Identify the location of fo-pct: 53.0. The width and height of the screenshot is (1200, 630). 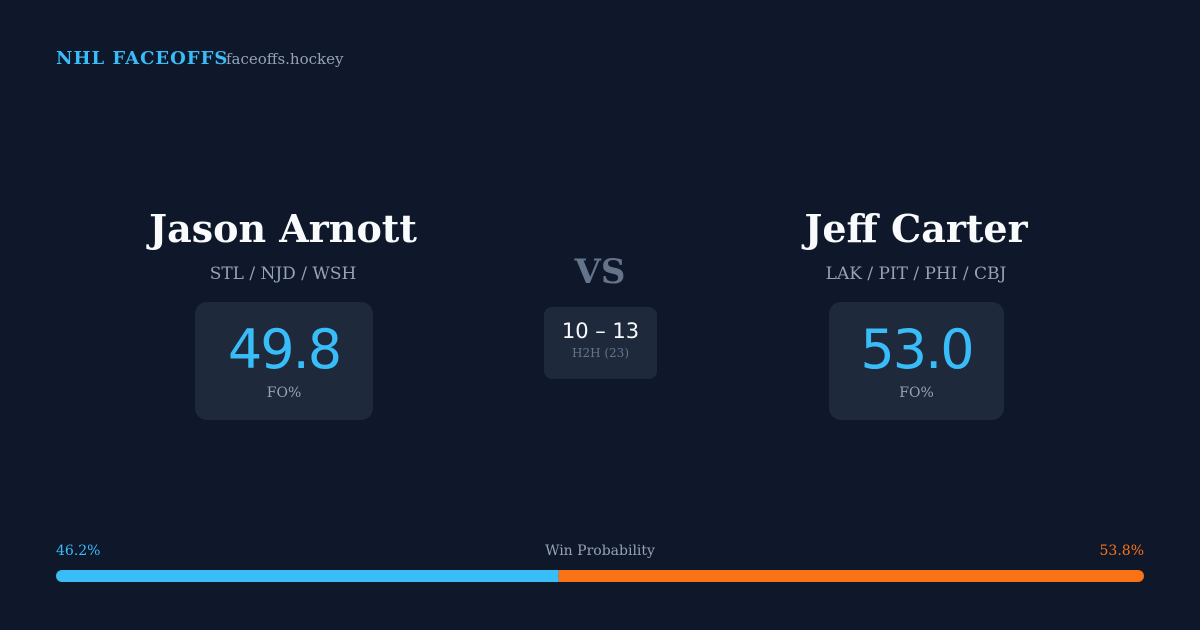
(917, 349).